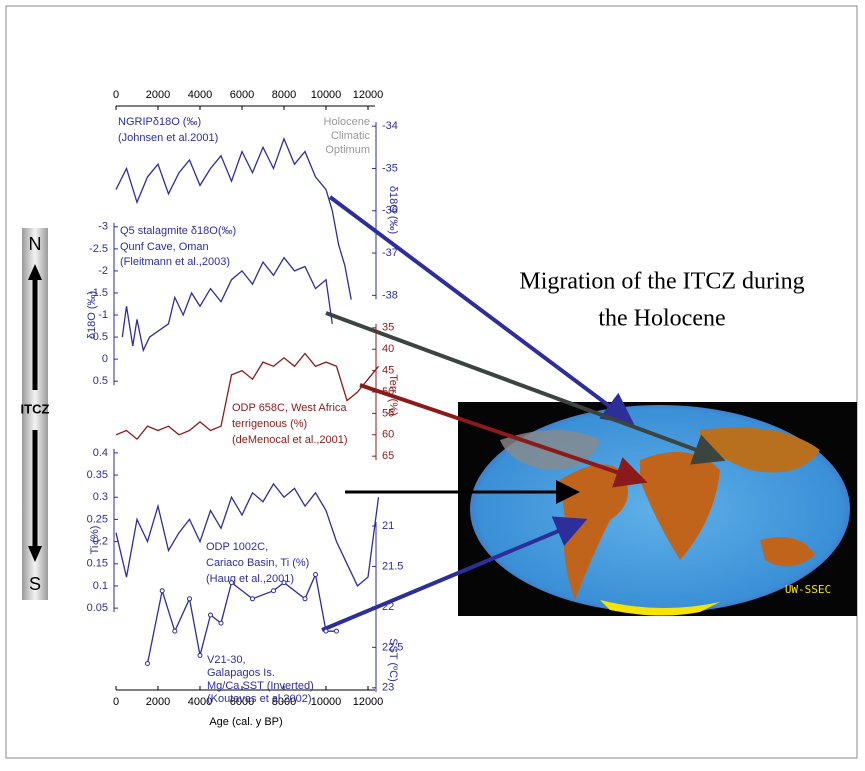  What do you see at coordinates (200, 702) in the screenshot?
I see `x-tick-label: 4000` at bounding box center [200, 702].